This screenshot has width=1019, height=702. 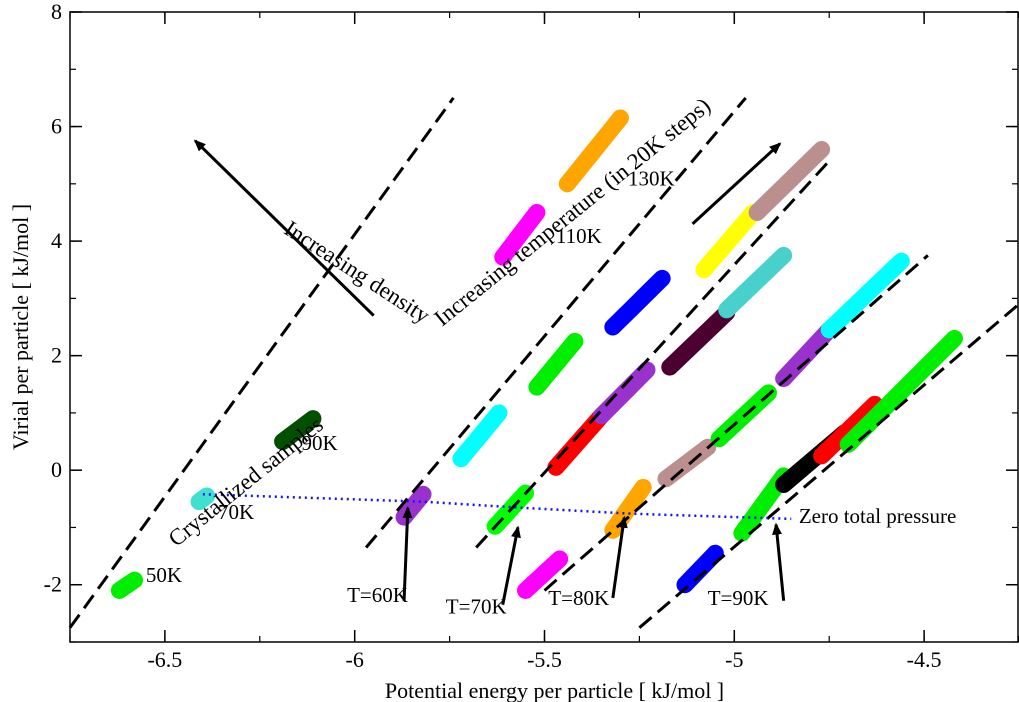 What do you see at coordinates (56, 126) in the screenshot?
I see `y-tick-label: 6` at bounding box center [56, 126].